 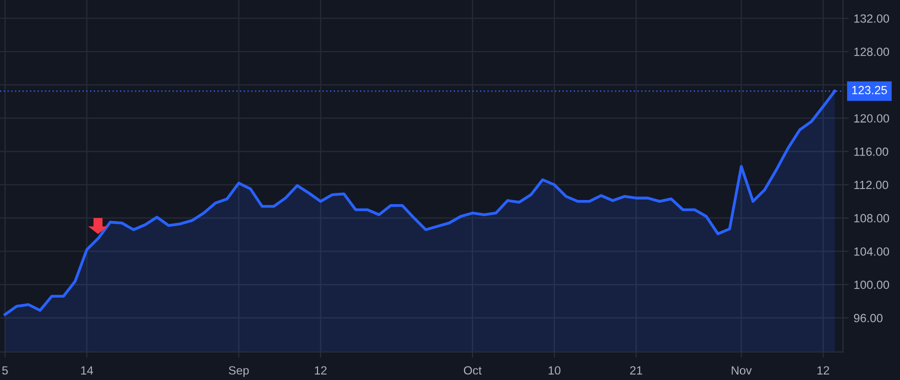 I want to click on x-tick-label: 21, so click(x=636, y=370).